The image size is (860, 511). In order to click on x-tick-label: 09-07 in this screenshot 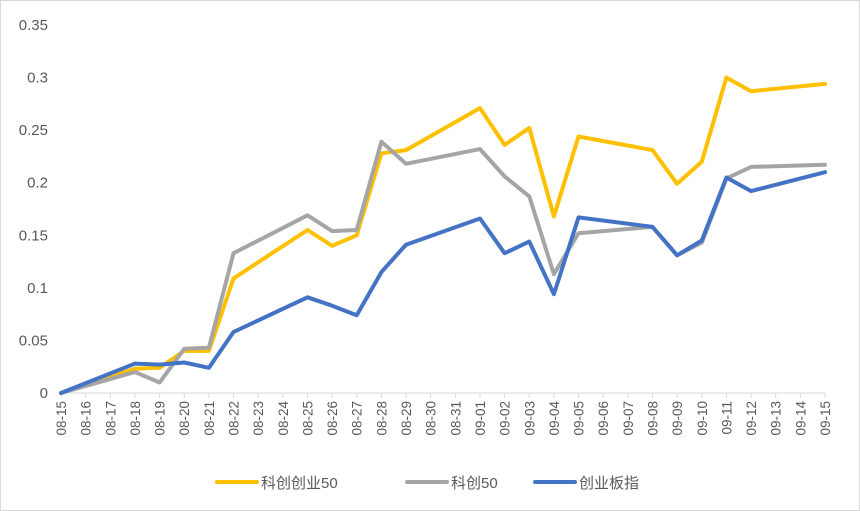, I will do `click(628, 418)`.